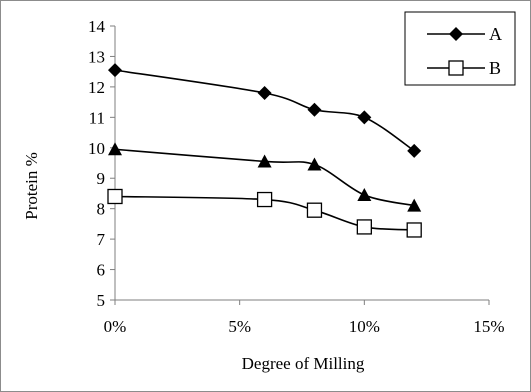 Image resolution: width=531 pixels, height=392 pixels. I want to click on series-B, so click(264, 213).